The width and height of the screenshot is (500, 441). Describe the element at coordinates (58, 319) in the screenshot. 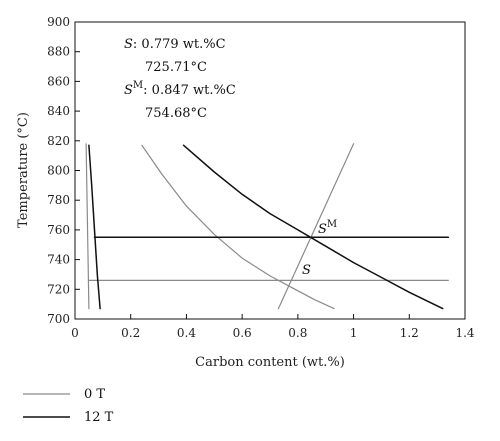

I see `y-tick-label: 700` at that location.